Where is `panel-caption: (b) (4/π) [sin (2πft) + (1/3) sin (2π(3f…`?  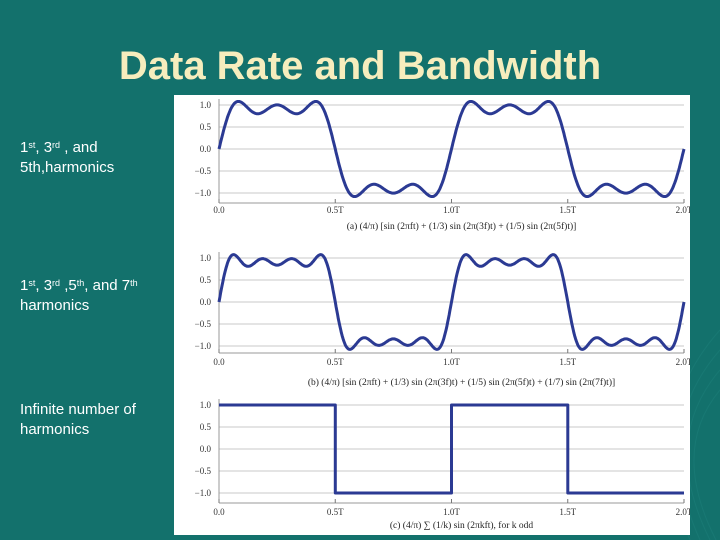 panel-caption: (b) (4/π) [sin (2πft) + (1/3) sin (2π(3f… is located at coordinates (461, 382).